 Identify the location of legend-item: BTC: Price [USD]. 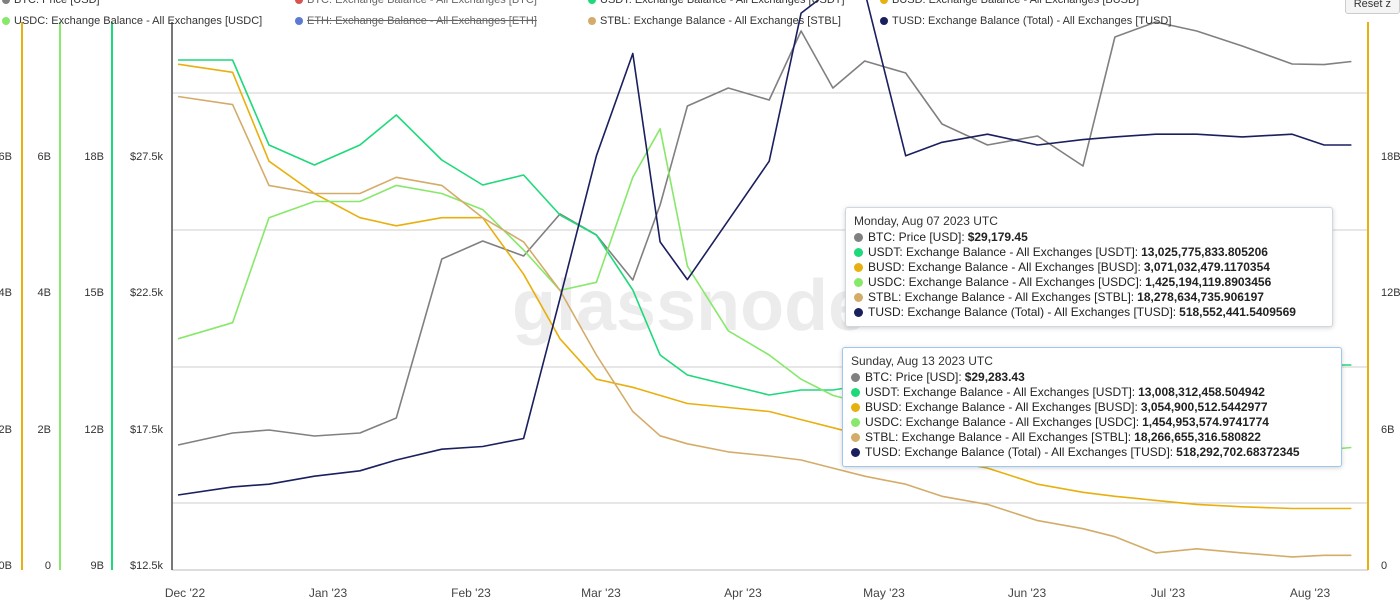
(51, 3).